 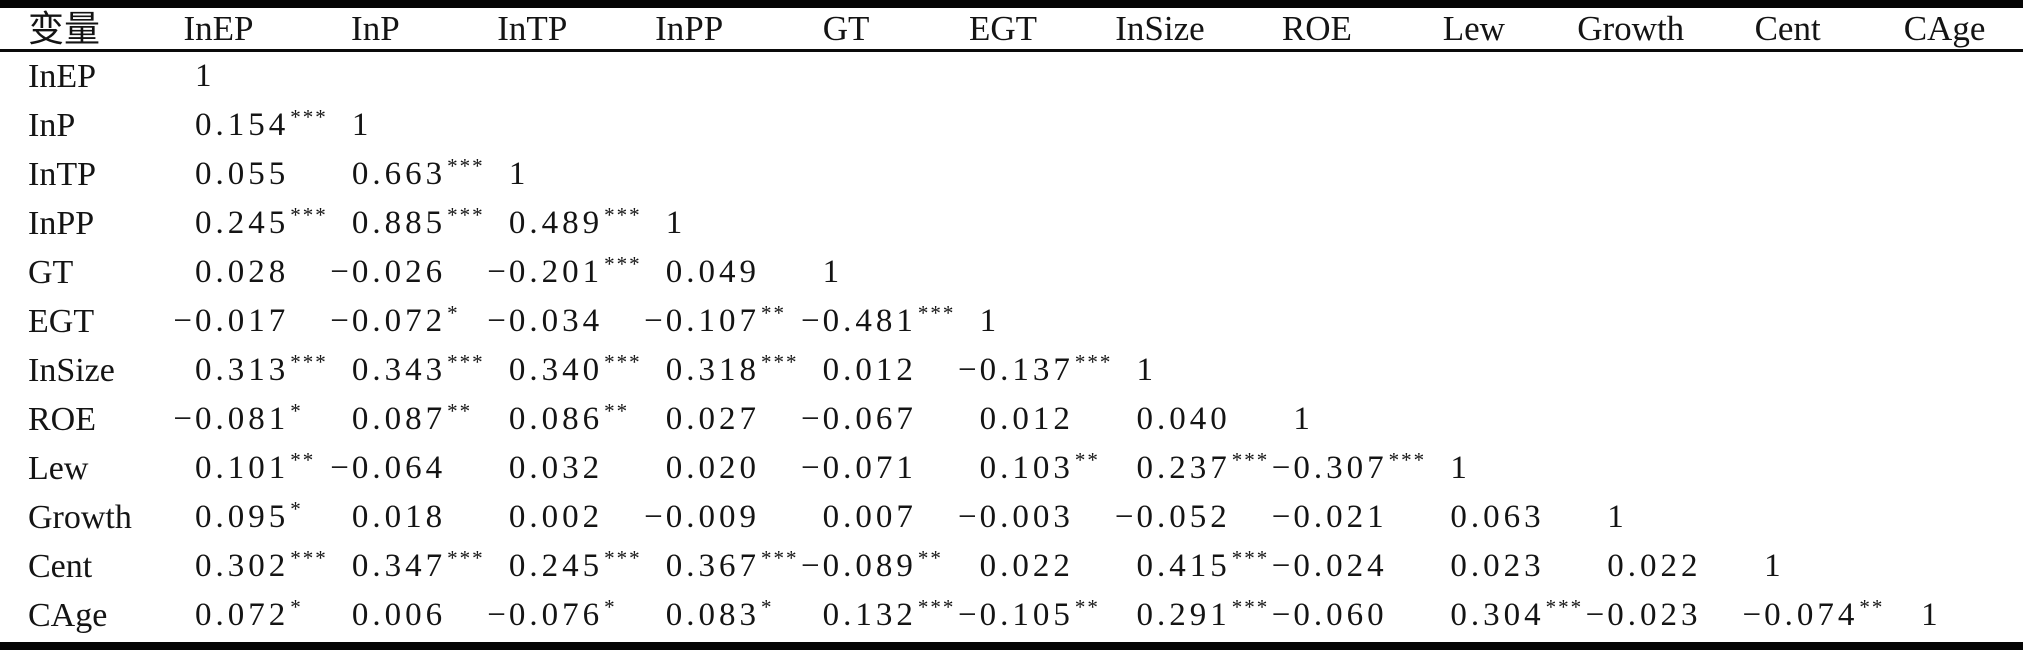 What do you see at coordinates (1026, 370) in the screenshot?
I see `corr-value: 0.137` at bounding box center [1026, 370].